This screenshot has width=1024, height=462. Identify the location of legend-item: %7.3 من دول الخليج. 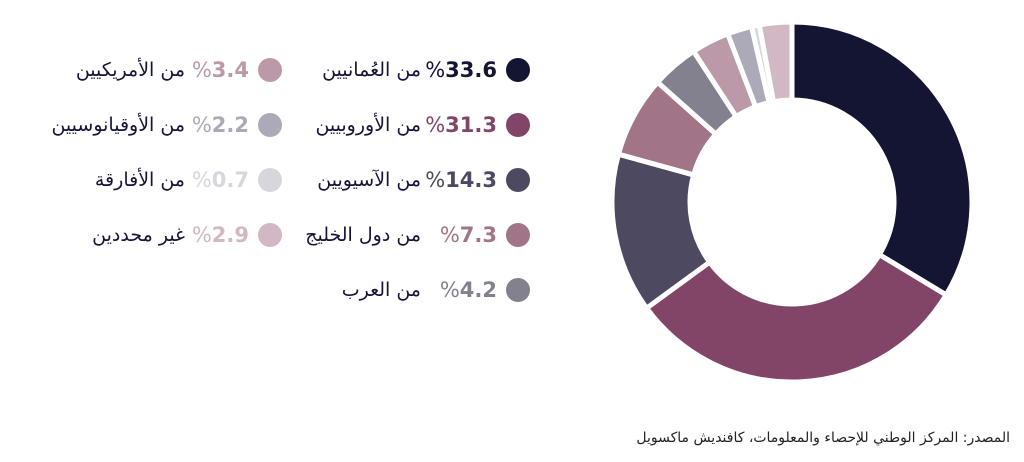
(512, 235).